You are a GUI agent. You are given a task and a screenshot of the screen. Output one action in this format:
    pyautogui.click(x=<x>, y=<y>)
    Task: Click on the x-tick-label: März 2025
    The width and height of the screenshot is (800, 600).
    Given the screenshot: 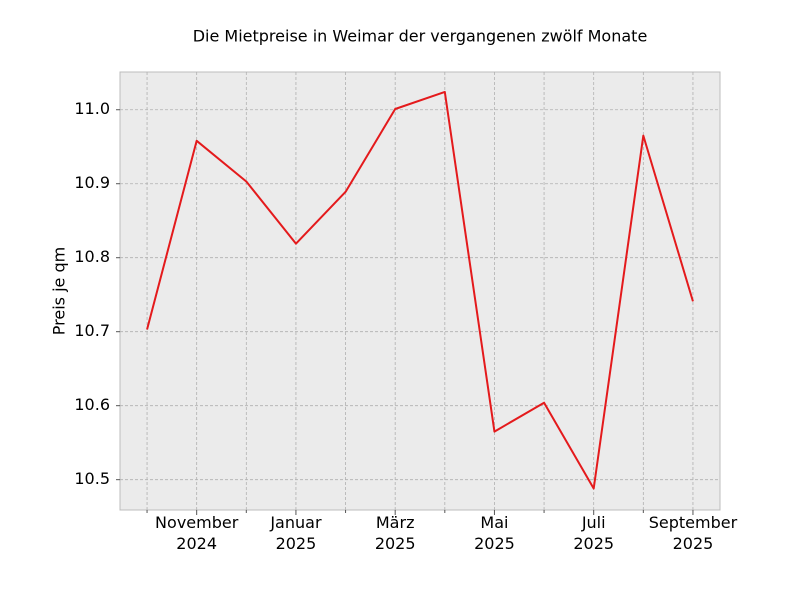 What is the action you would take?
    pyautogui.click(x=395, y=533)
    